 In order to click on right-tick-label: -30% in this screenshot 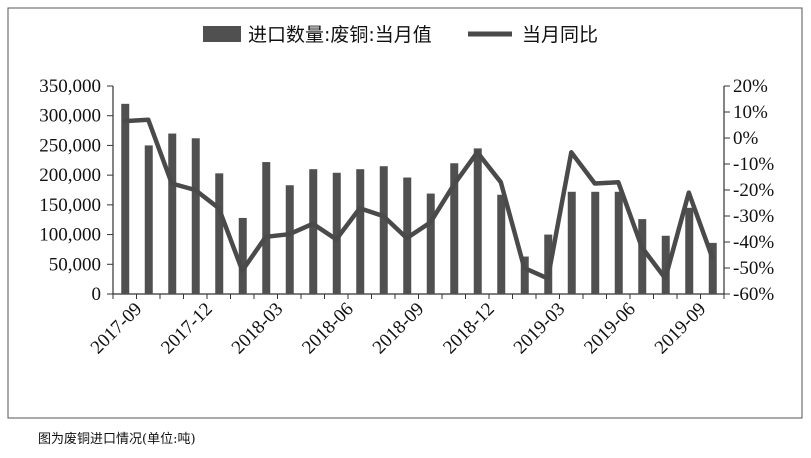, I will do `click(753, 216)`.